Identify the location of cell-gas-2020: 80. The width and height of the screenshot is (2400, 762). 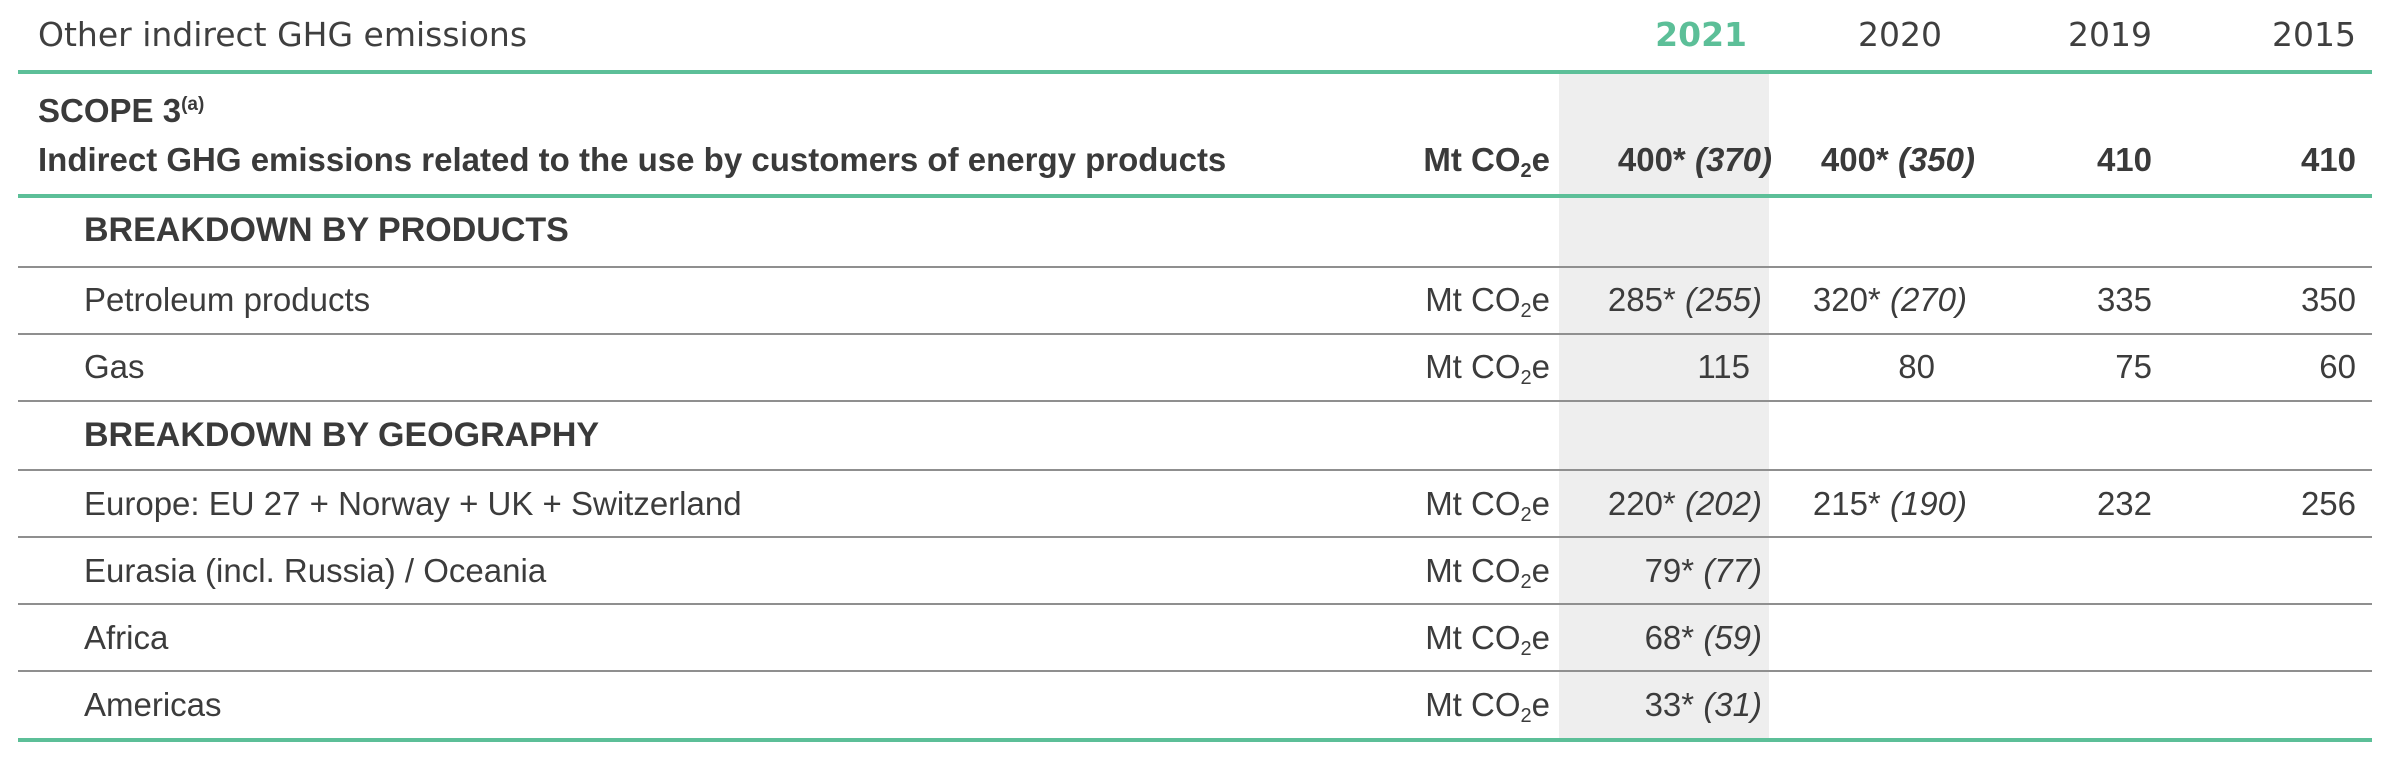
(1916, 366).